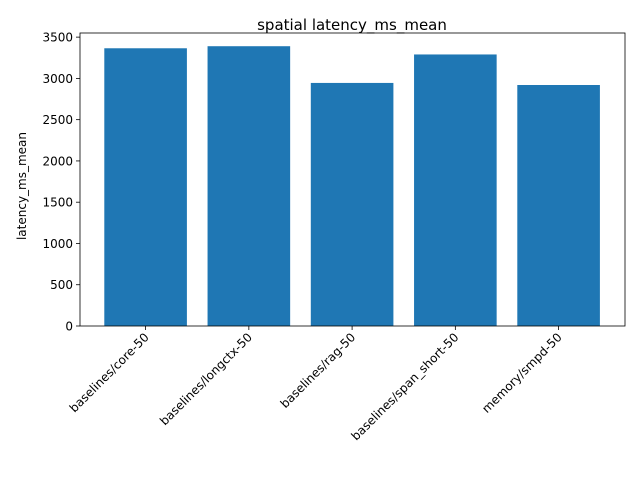  Describe the element at coordinates (61, 285) in the screenshot. I see `y-tick-label: 500` at that location.